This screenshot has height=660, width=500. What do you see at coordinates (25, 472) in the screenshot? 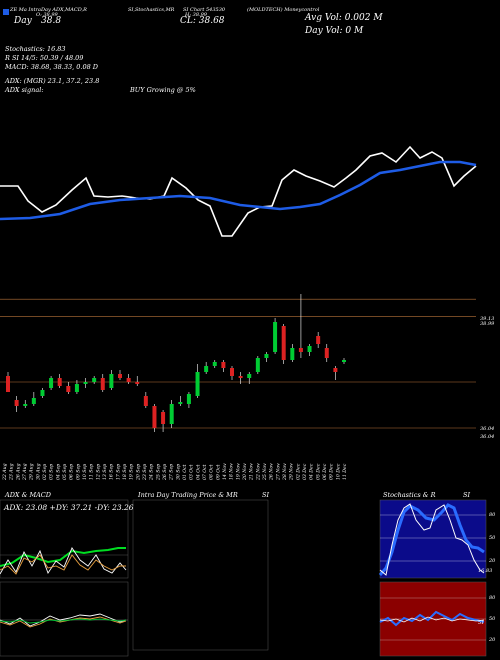
I see `date-tick-label: 27 Aug` at bounding box center [25, 472].